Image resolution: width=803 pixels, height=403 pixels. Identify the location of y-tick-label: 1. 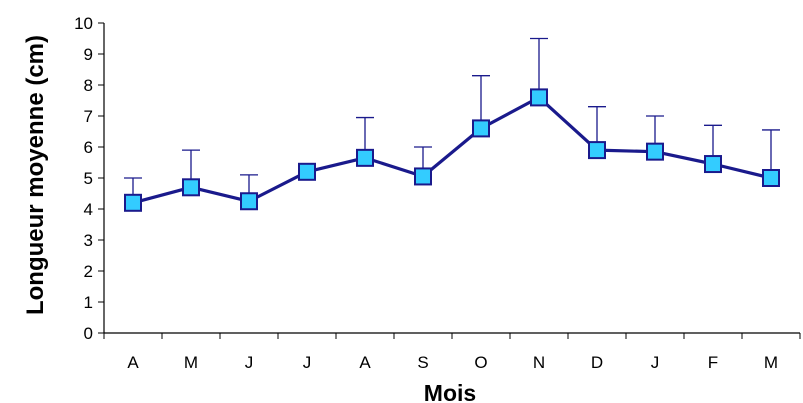
(88, 302).